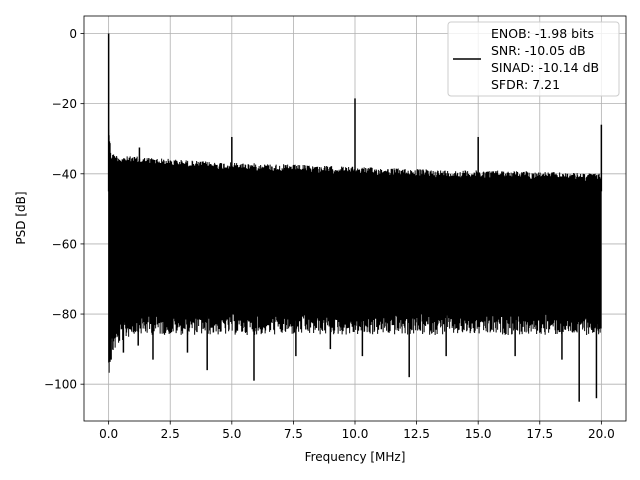 Image resolution: width=640 pixels, height=480 pixels. Describe the element at coordinates (64, 104) in the screenshot. I see `y-tick-label: −20` at that location.